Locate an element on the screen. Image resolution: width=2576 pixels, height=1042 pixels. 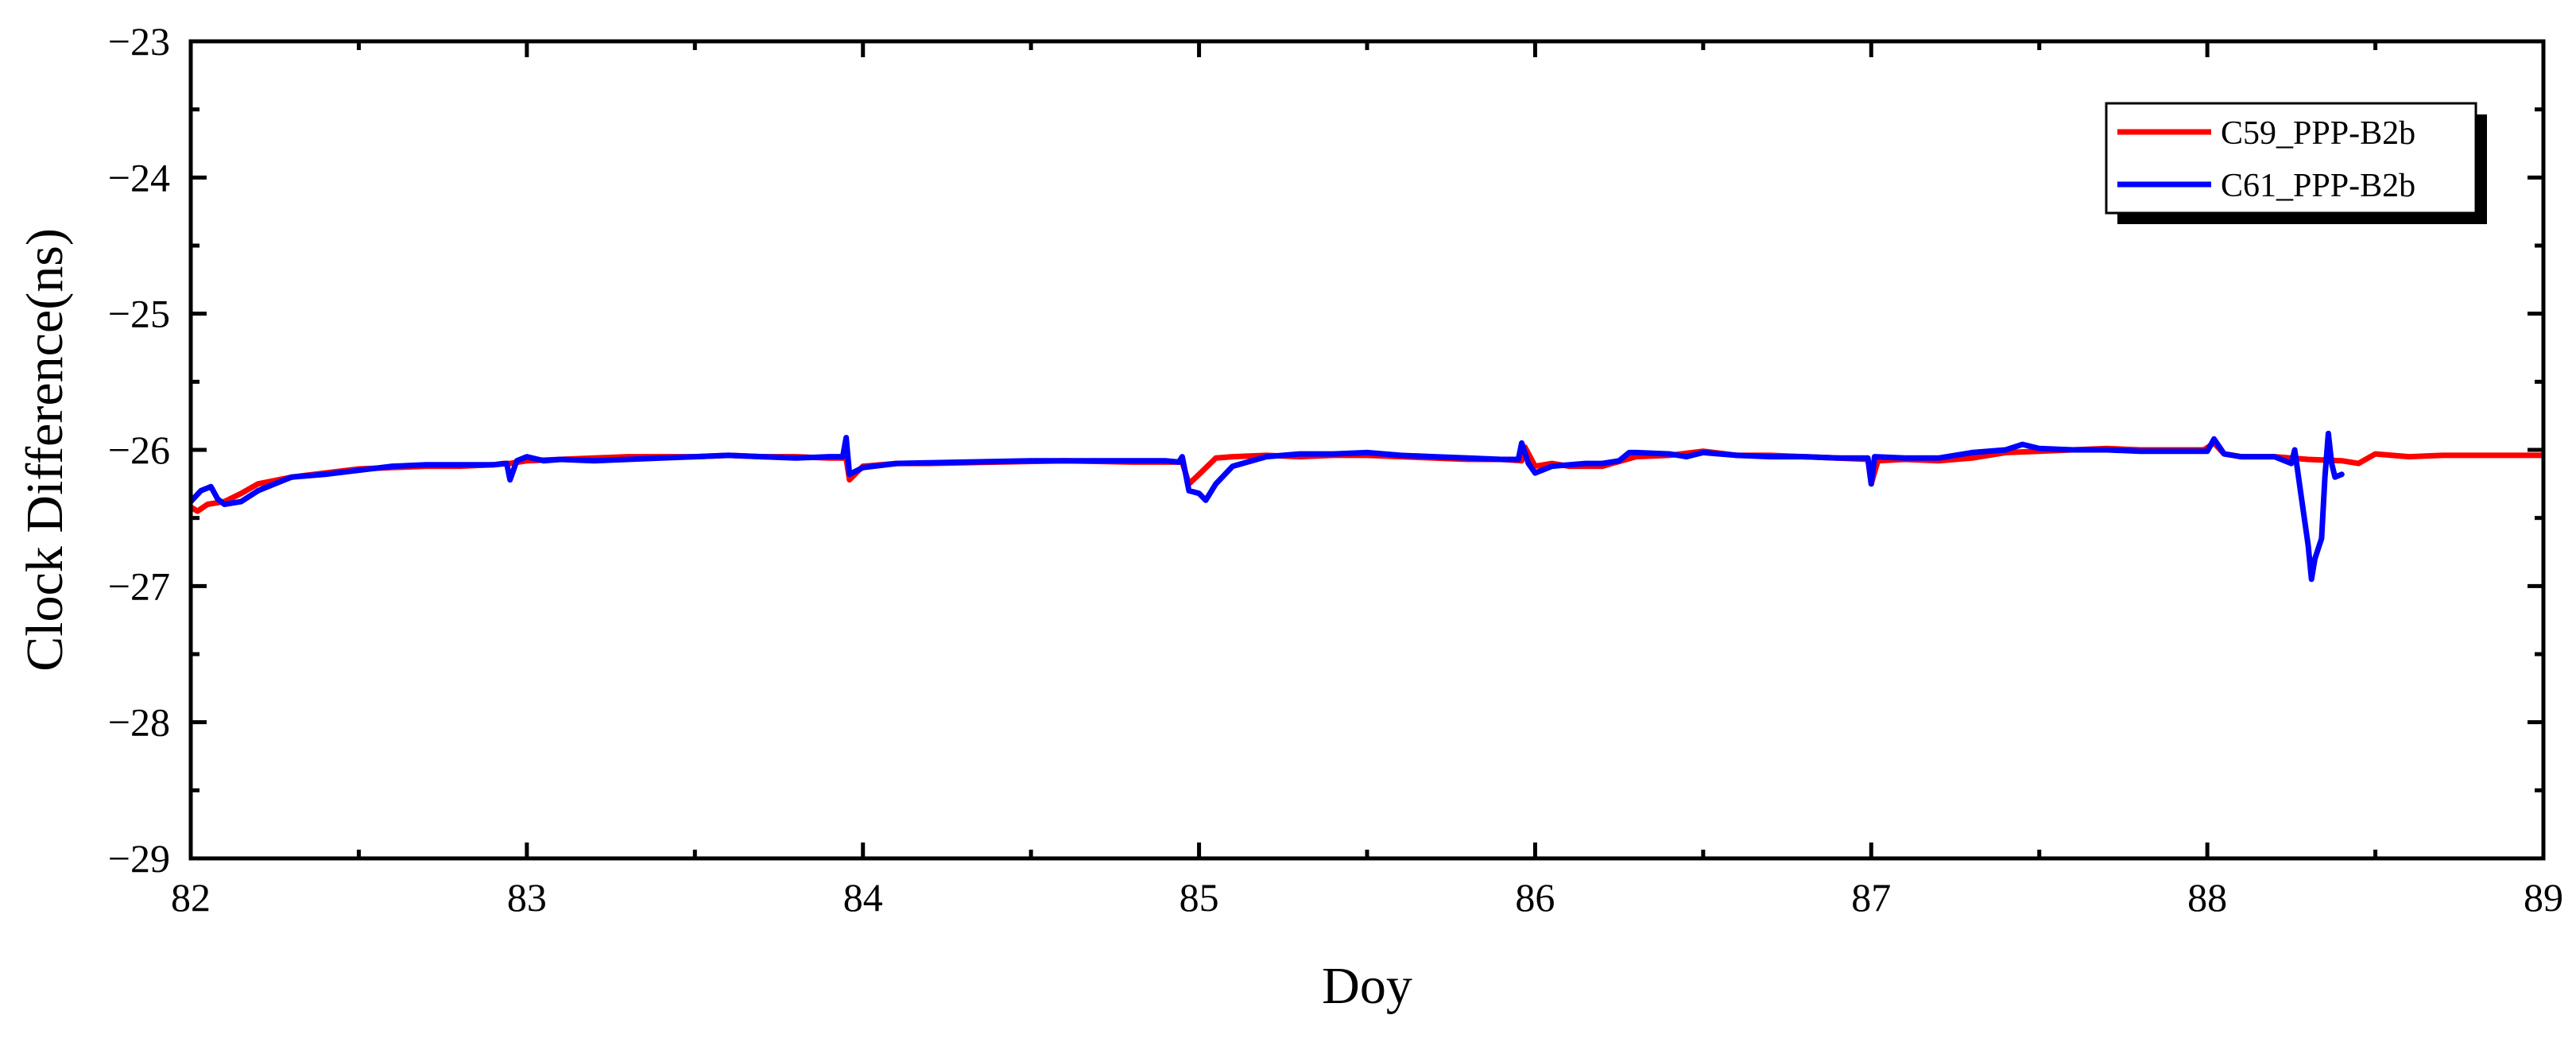
legend-label: C61_PPP-B2b is located at coordinates (2318, 186).